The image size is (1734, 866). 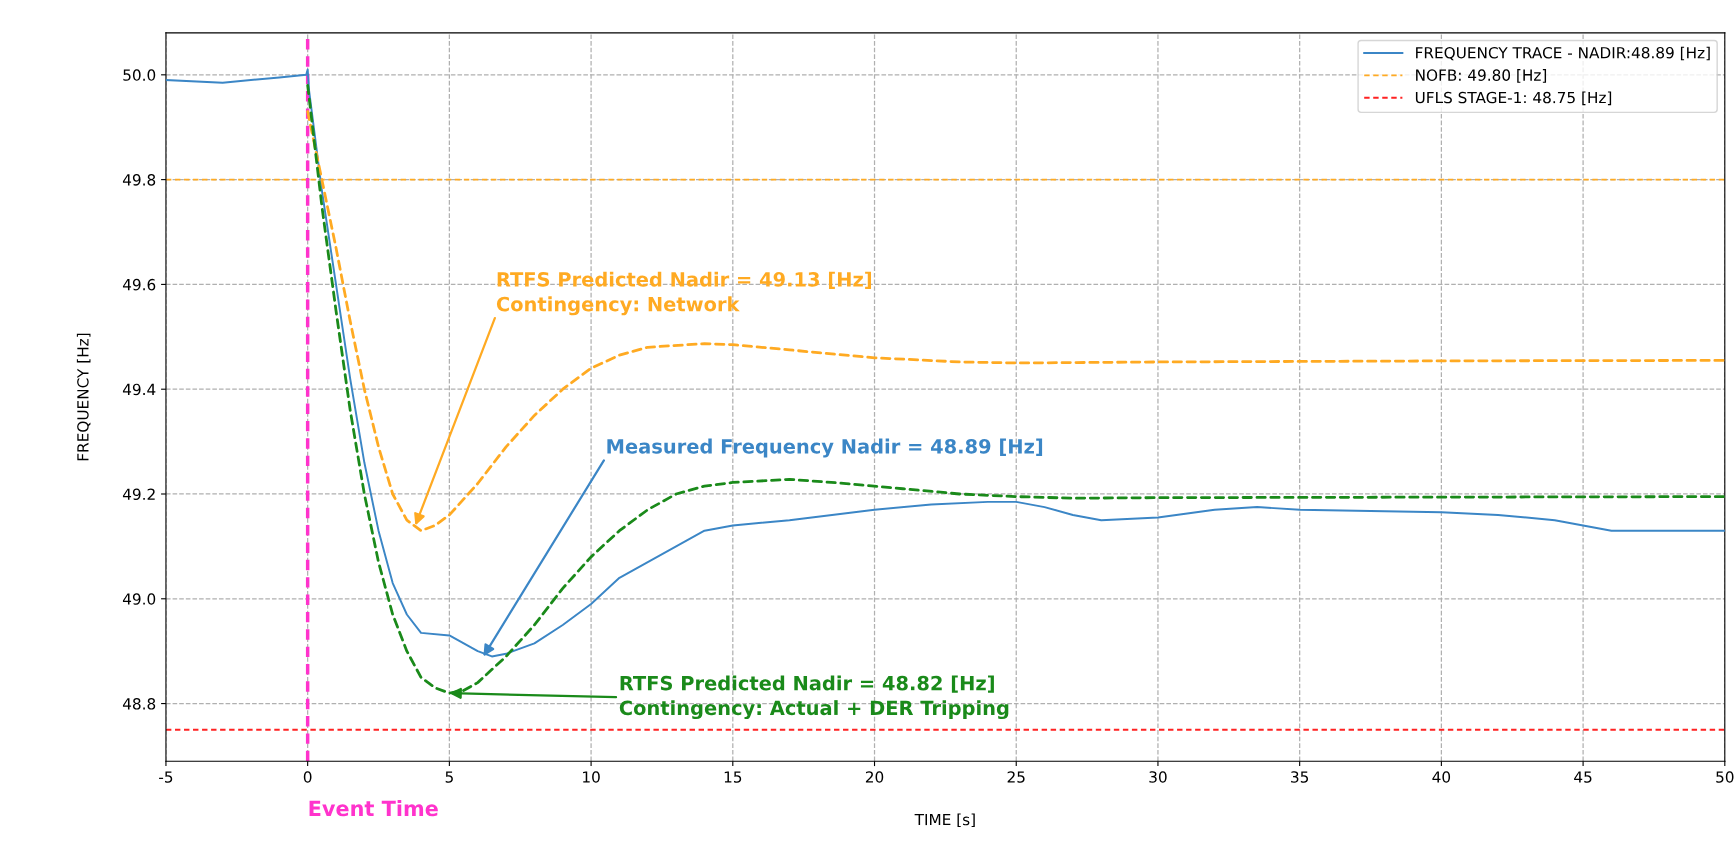 What do you see at coordinates (1441, 777) in the screenshot?
I see `x-tick-label: 40` at bounding box center [1441, 777].